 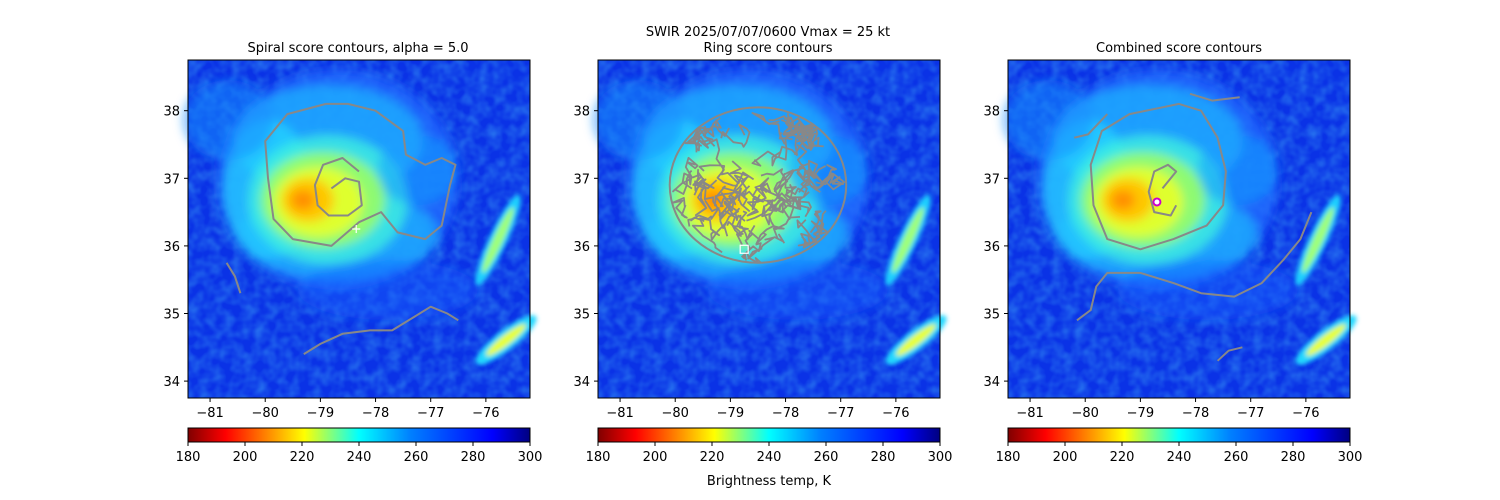 I want to click on center-marker-combined, so click(x=1157, y=202).